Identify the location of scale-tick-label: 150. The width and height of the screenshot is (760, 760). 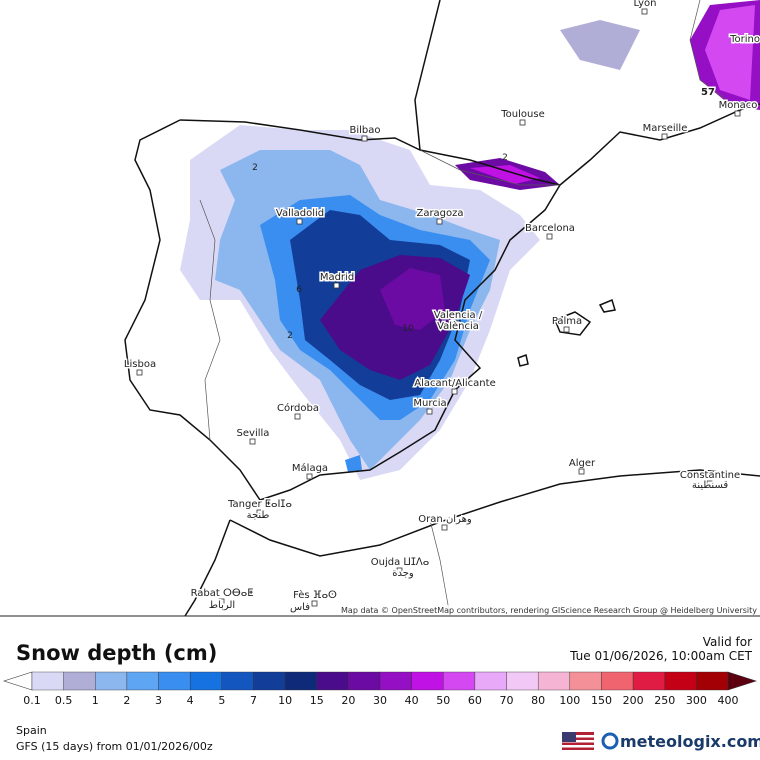
(601, 700).